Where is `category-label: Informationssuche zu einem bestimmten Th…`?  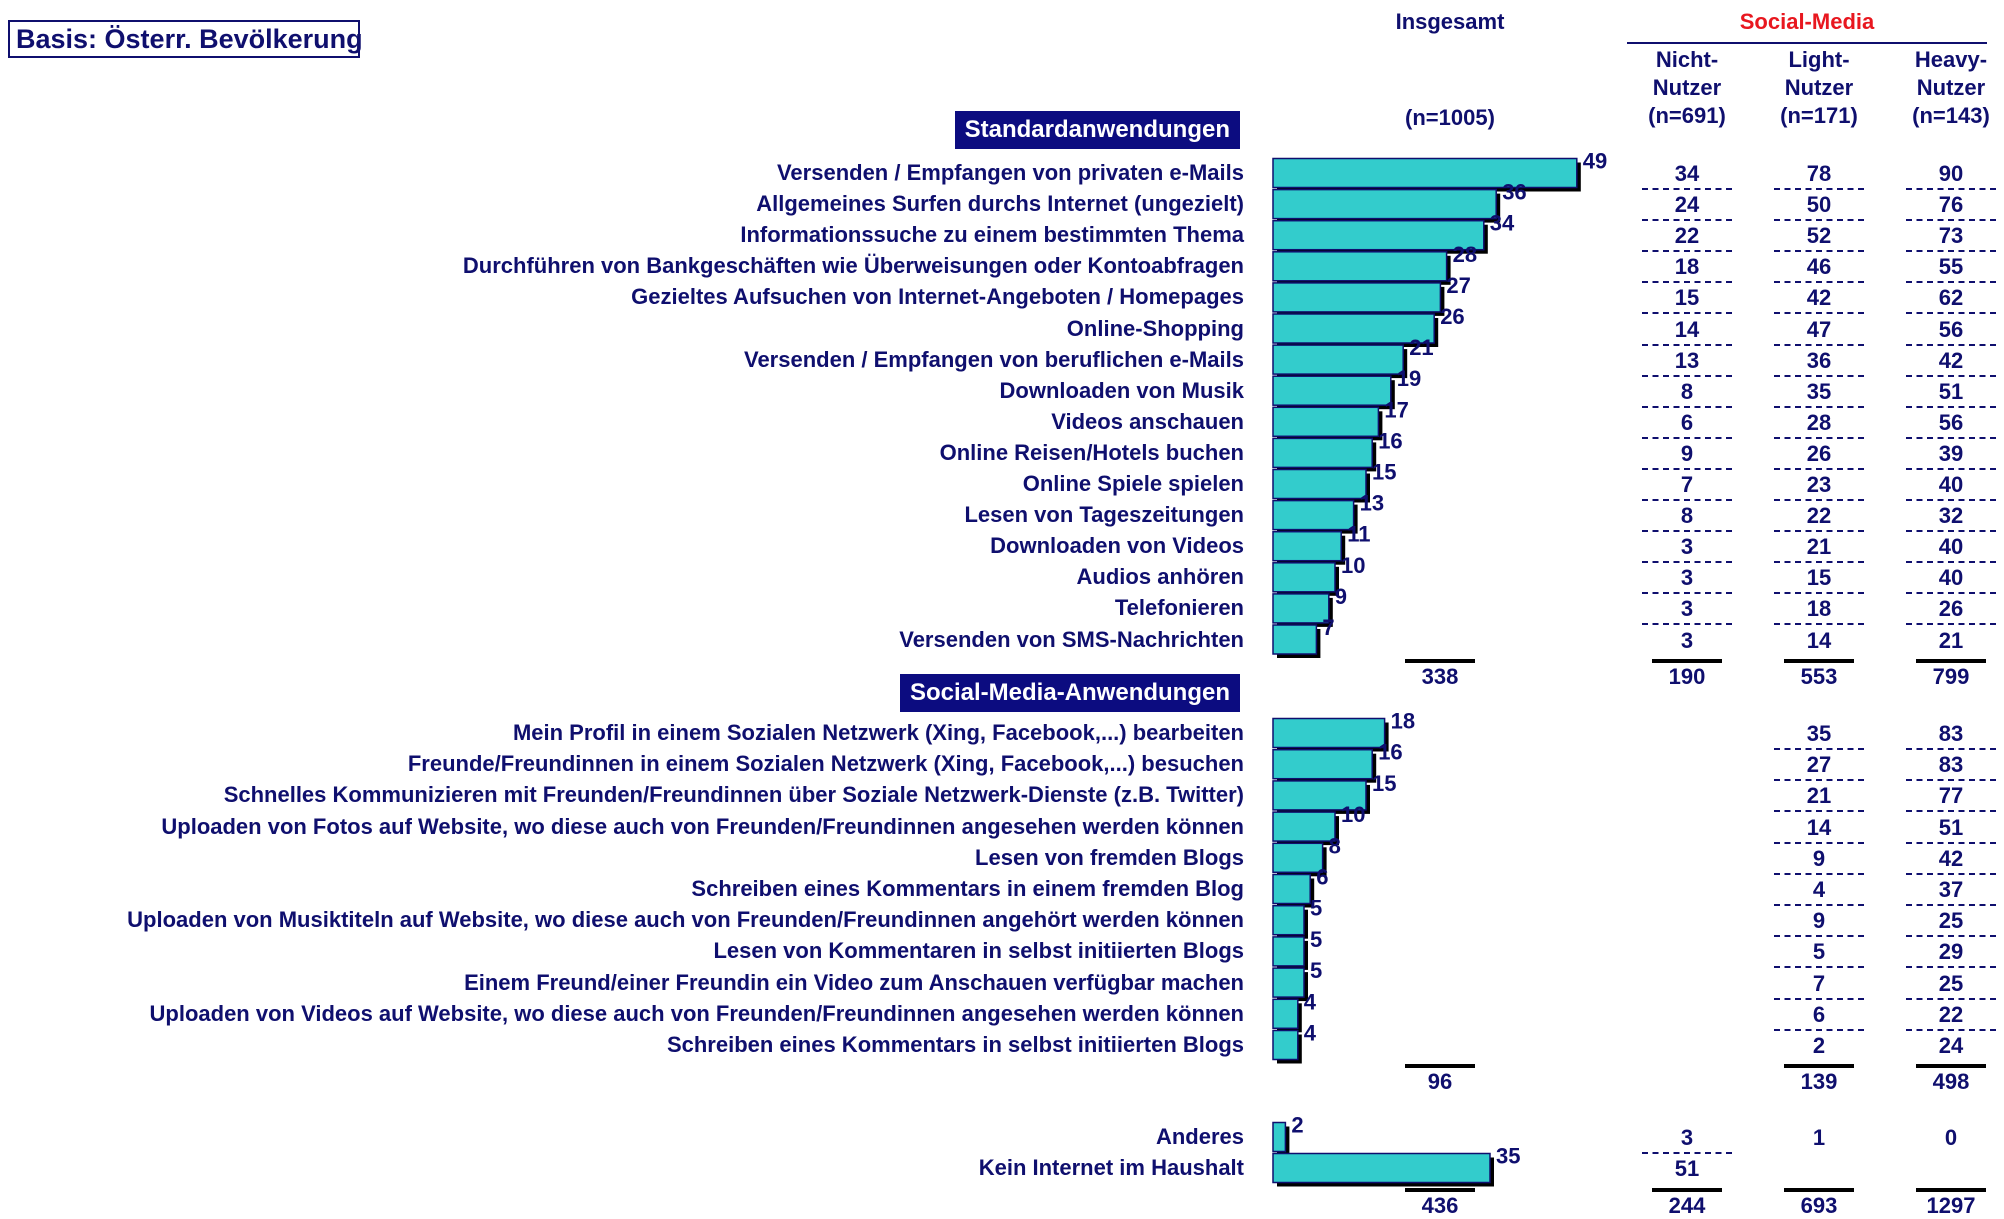 category-label: Informationssuche zu einem bestimmten Th… is located at coordinates (992, 235).